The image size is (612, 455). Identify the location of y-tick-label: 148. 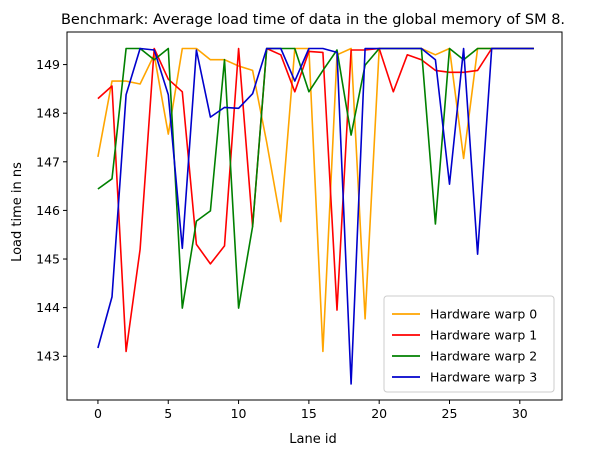
(48, 113).